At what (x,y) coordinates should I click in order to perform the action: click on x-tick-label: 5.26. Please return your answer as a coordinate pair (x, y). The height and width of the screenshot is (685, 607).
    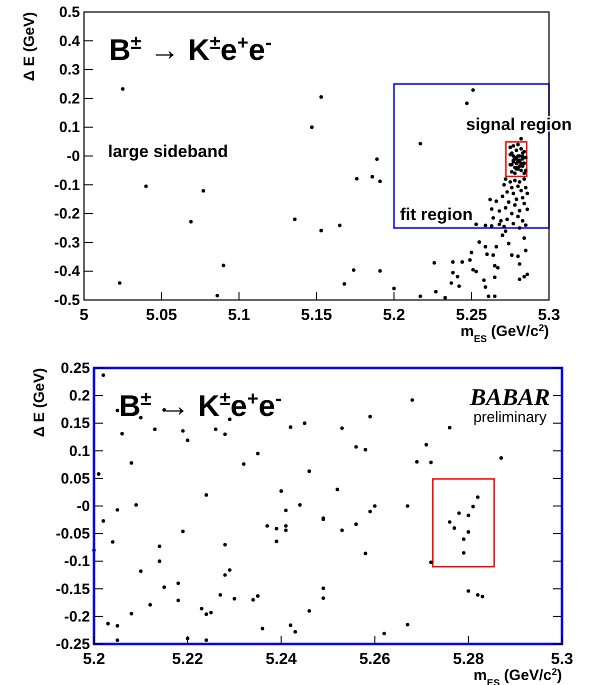
    Looking at the image, I should click on (374, 659).